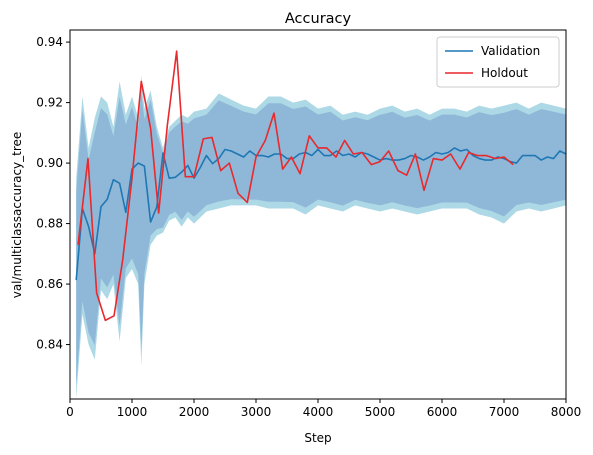 The height and width of the screenshot is (455, 593). I want to click on legend-label-holdout: Holdout, so click(504, 73).